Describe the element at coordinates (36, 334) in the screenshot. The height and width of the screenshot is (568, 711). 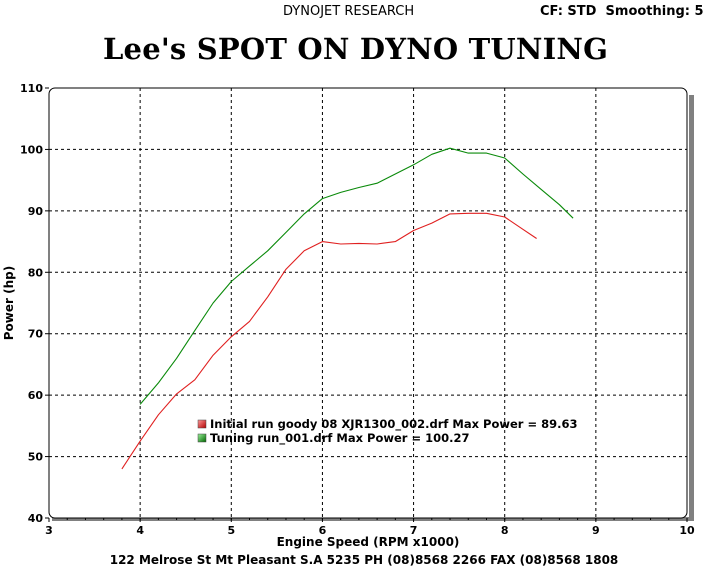
I see `y-tick-label: 70` at that location.